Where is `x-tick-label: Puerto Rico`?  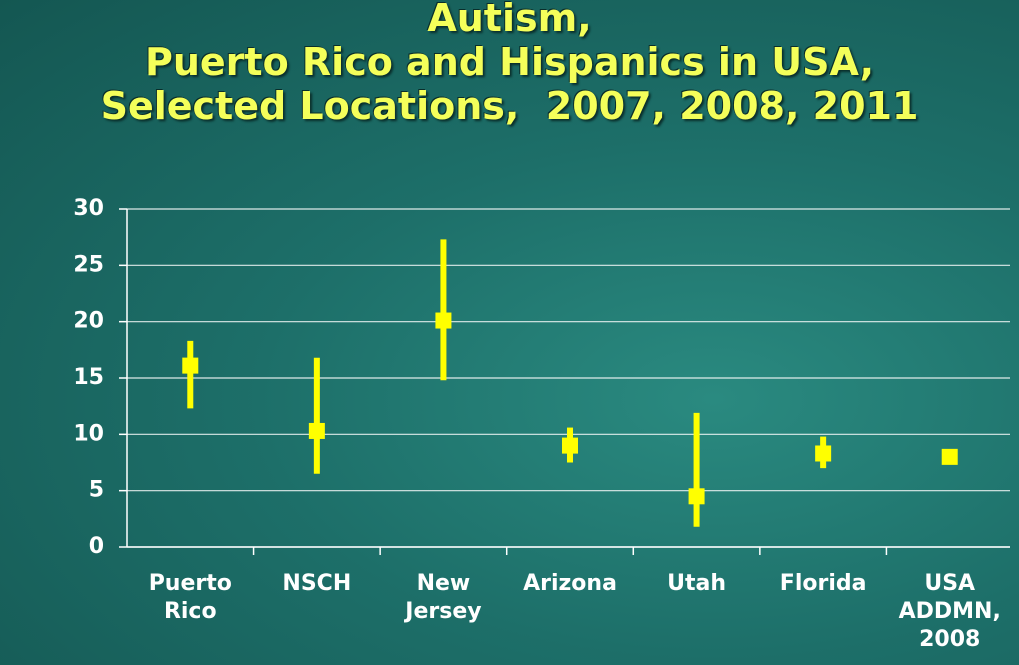
x-tick-label: Puerto Rico is located at coordinates (190, 597).